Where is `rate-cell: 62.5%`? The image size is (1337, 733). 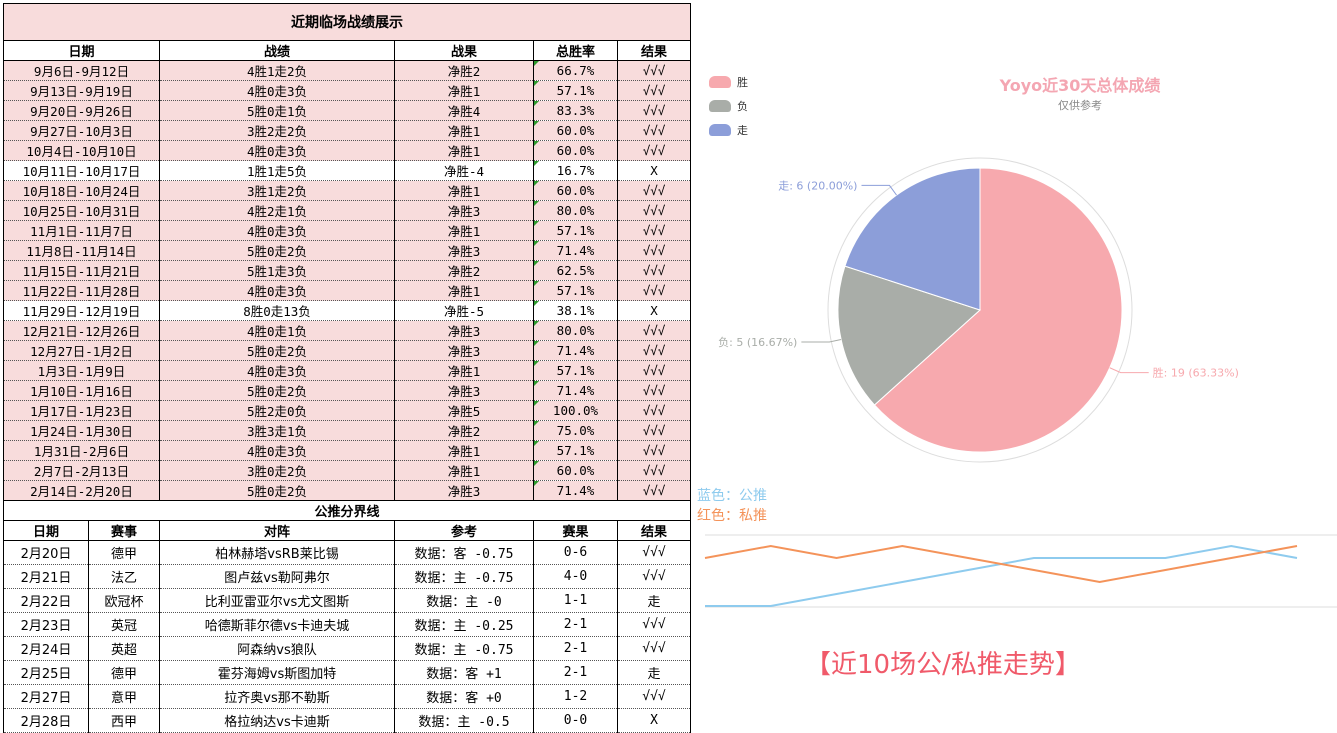
rate-cell: 62.5% is located at coordinates (575, 270).